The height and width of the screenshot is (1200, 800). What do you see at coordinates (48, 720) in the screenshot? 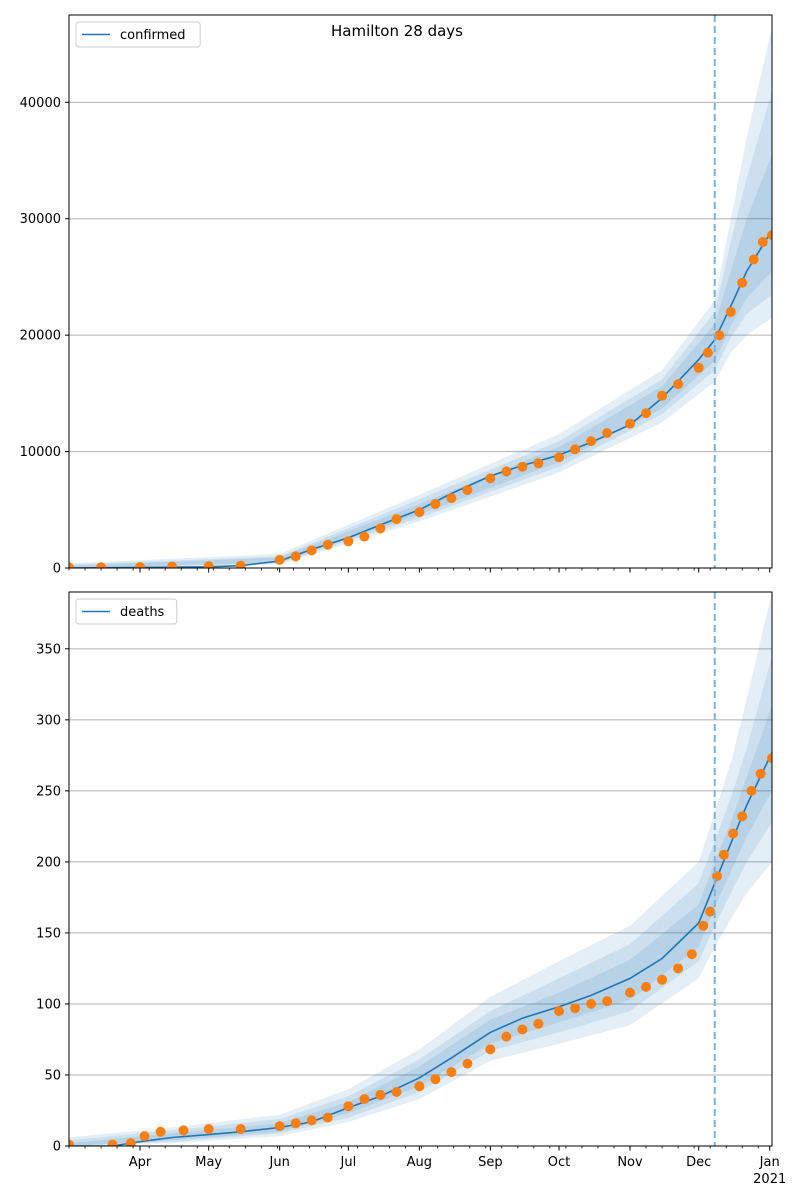
I see `y-tick-label: 300` at bounding box center [48, 720].